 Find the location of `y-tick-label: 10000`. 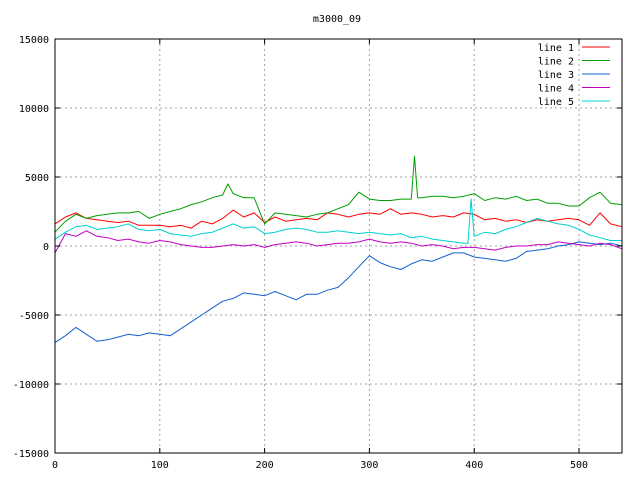

y-tick-label: 10000 is located at coordinates (34, 109).